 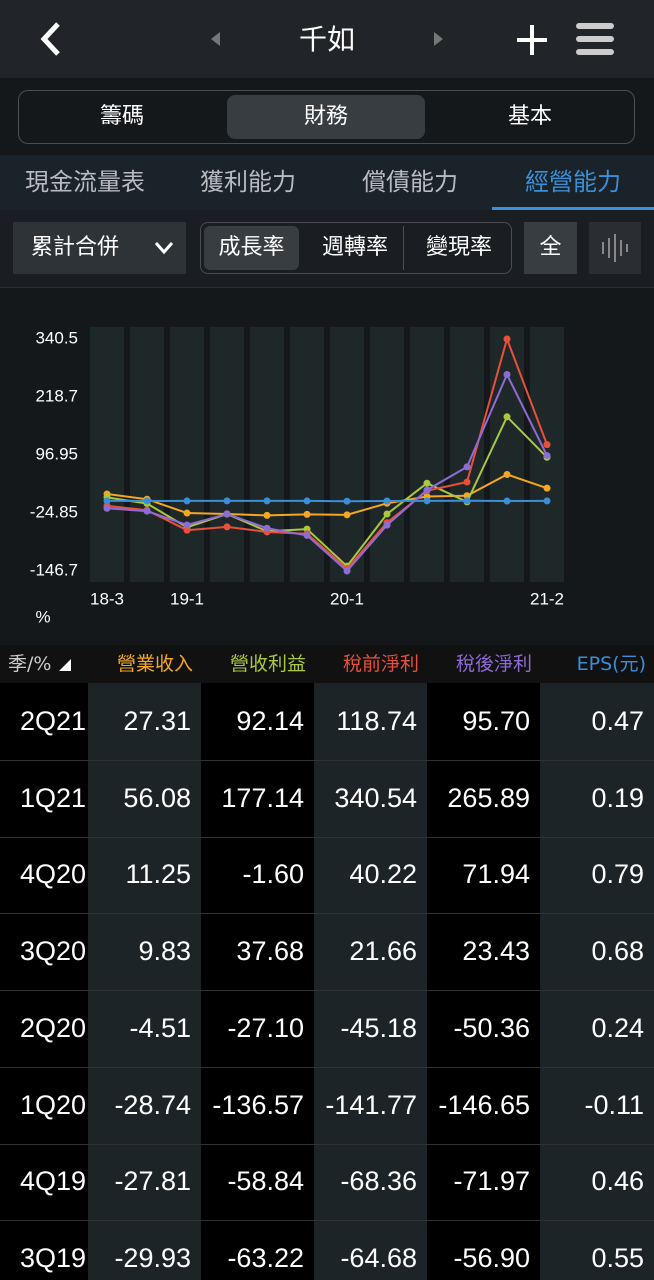 What do you see at coordinates (547, 598) in the screenshot?
I see `x-tick-label: 21-2` at bounding box center [547, 598].